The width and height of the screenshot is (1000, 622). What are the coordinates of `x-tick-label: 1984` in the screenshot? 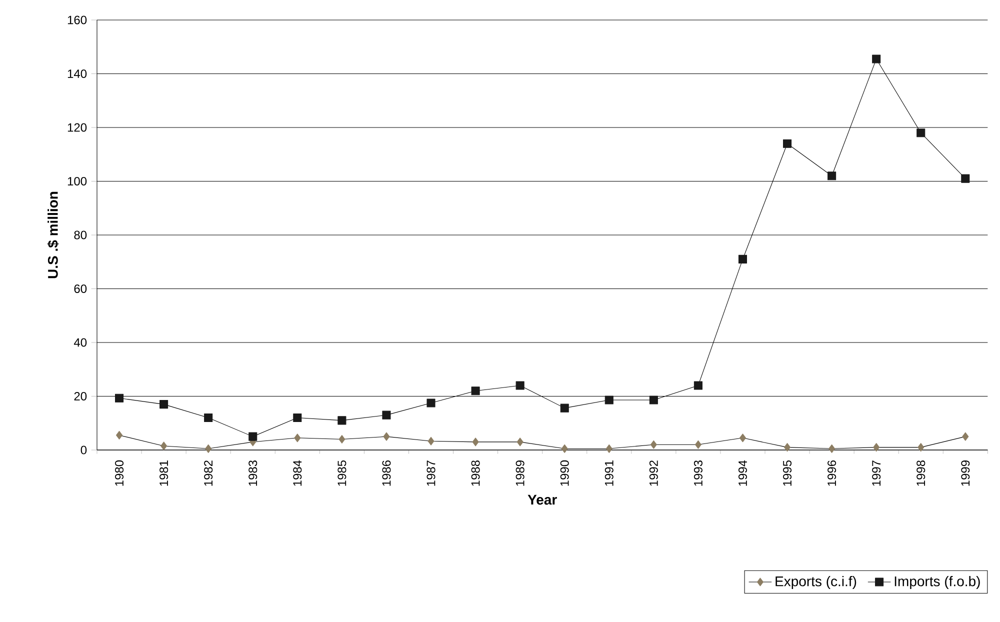 It's located at (297, 473).